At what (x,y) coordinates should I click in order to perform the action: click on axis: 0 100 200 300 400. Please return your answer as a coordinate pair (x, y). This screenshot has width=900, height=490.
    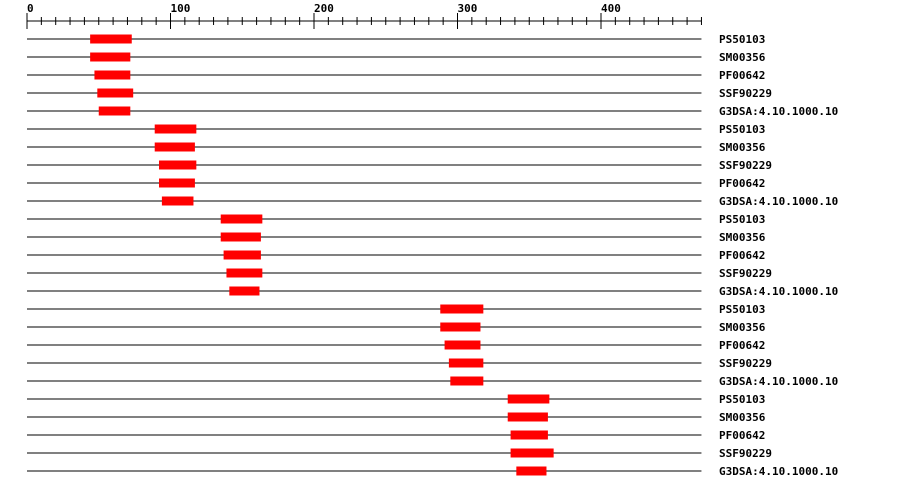
    Looking at the image, I should click on (364, 15).